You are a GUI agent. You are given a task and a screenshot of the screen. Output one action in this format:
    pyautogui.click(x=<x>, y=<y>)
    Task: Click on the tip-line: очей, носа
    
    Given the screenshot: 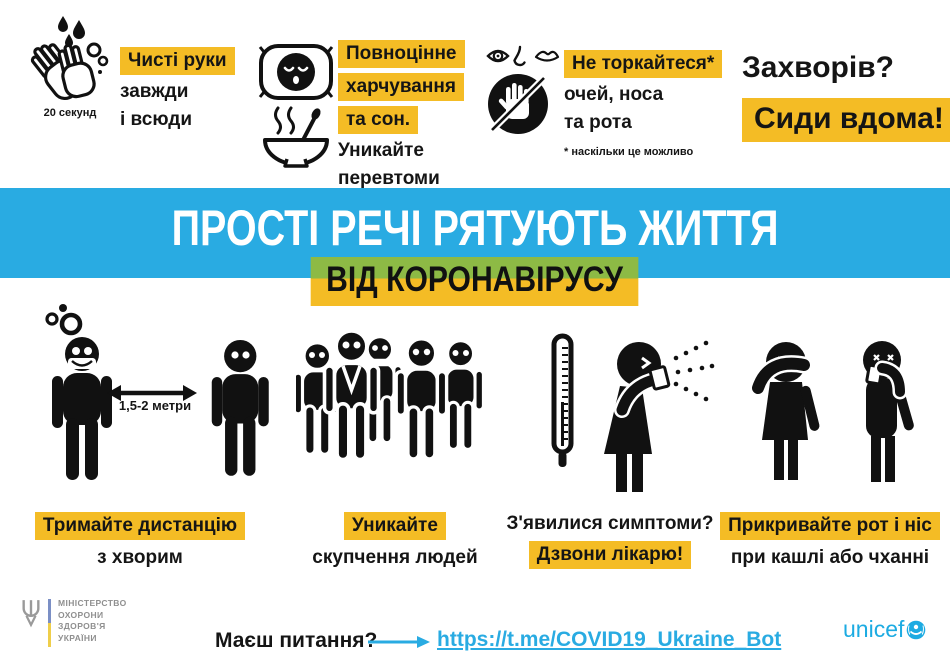 What is the action you would take?
    pyautogui.click(x=614, y=94)
    